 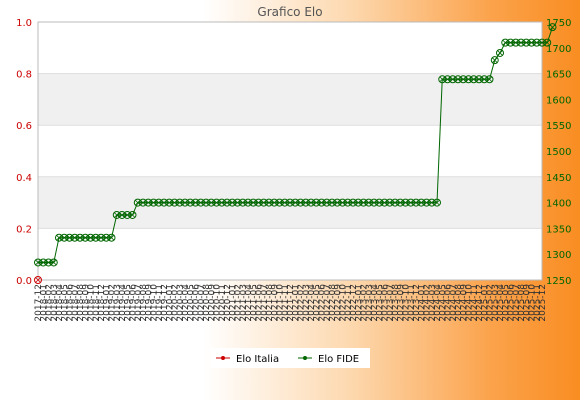 I want to click on x-tick-label: 2017-12, so click(x=39, y=303).